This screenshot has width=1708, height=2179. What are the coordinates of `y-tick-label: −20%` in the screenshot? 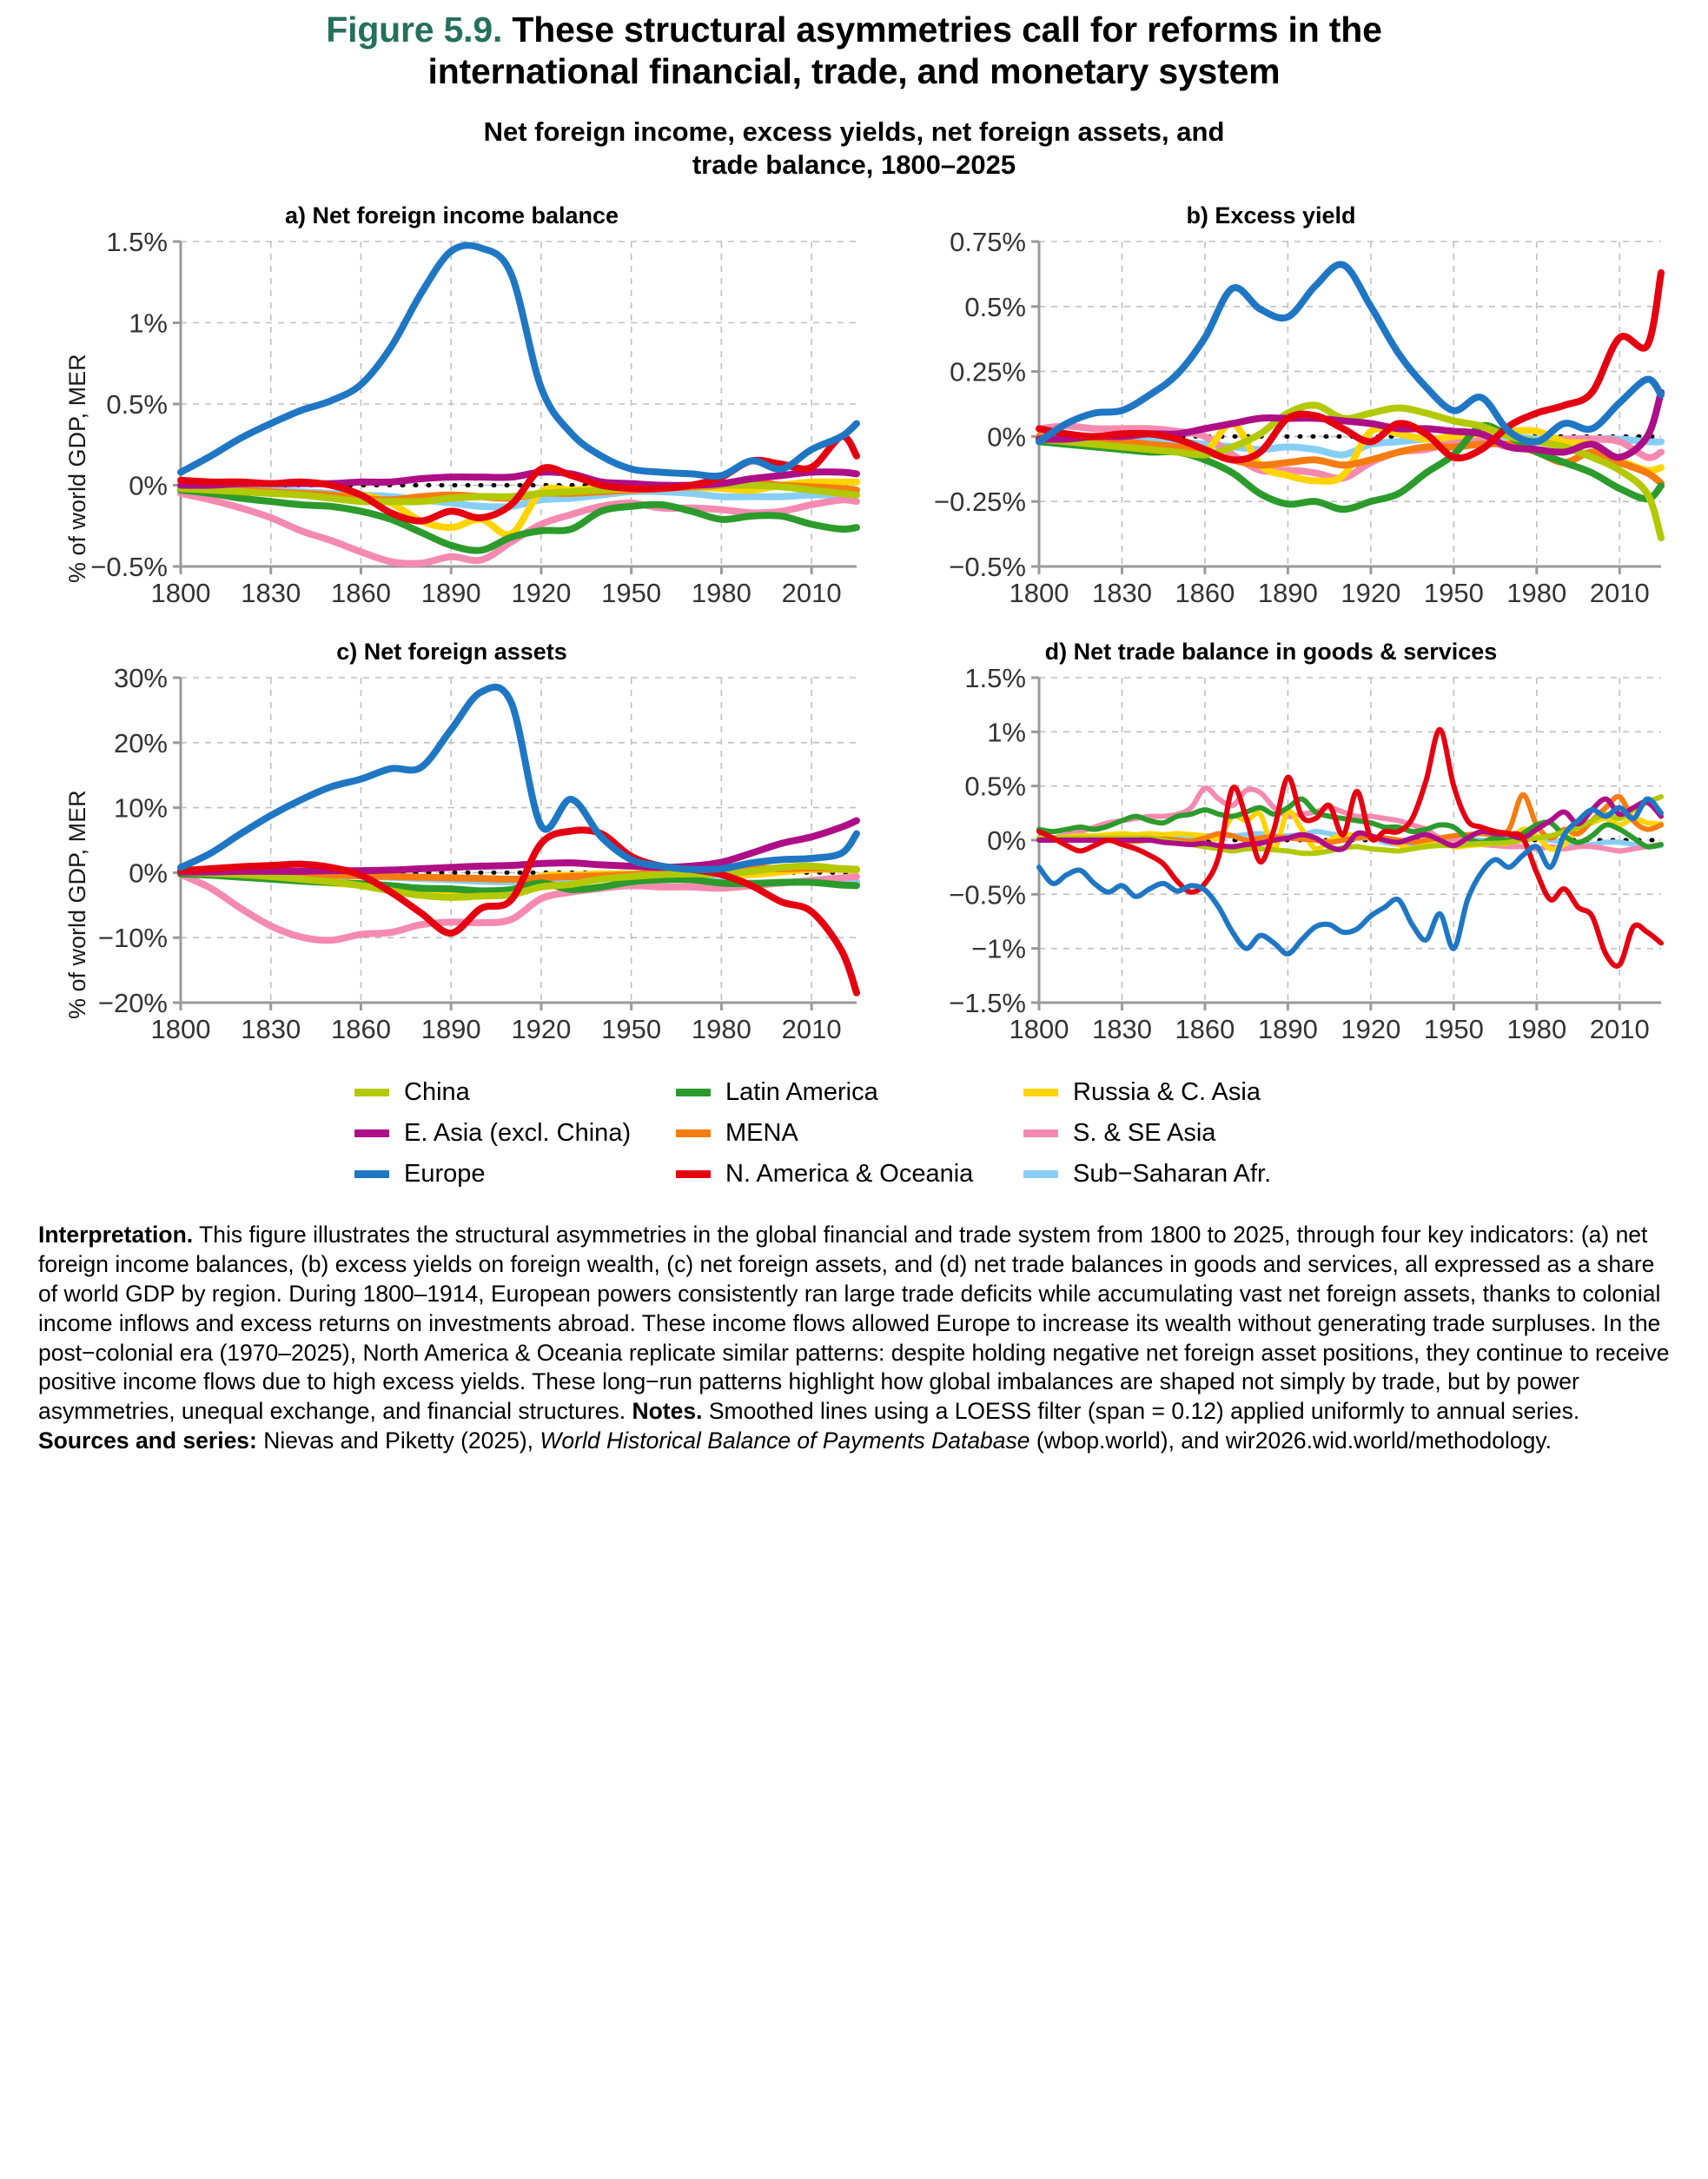 It's located at (133, 1003).